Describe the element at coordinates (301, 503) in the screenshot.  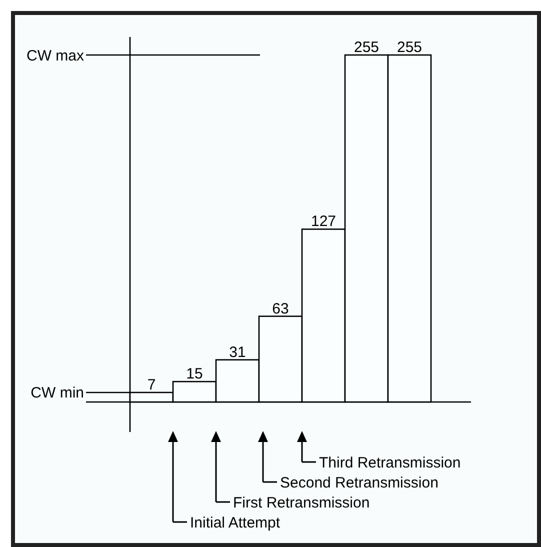
I see `text: First Retransmission` at that location.